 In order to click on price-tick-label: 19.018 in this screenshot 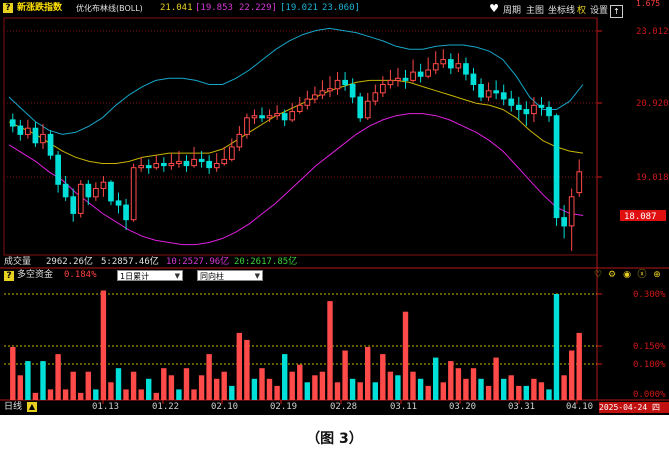, I will do `click(652, 178)`.